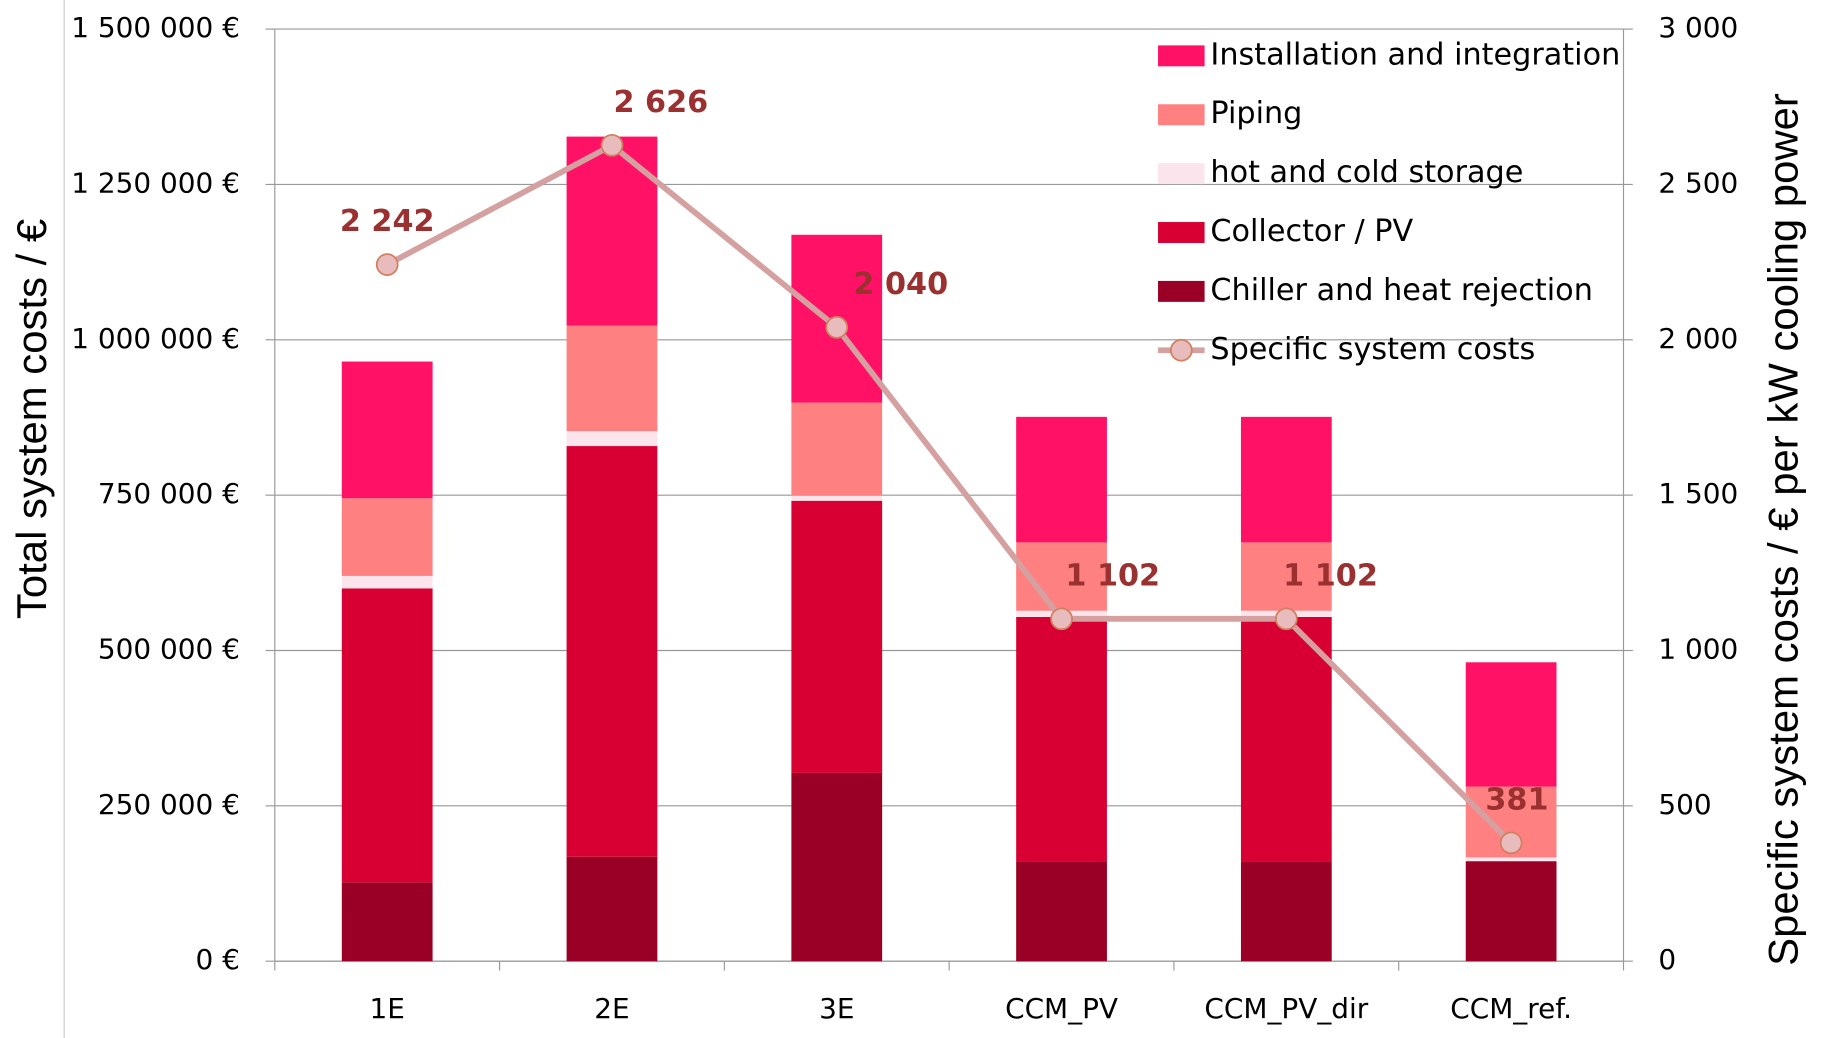 The height and width of the screenshot is (1038, 1825). What do you see at coordinates (1684, 804) in the screenshot?
I see `y2-tick-label: 500` at bounding box center [1684, 804].